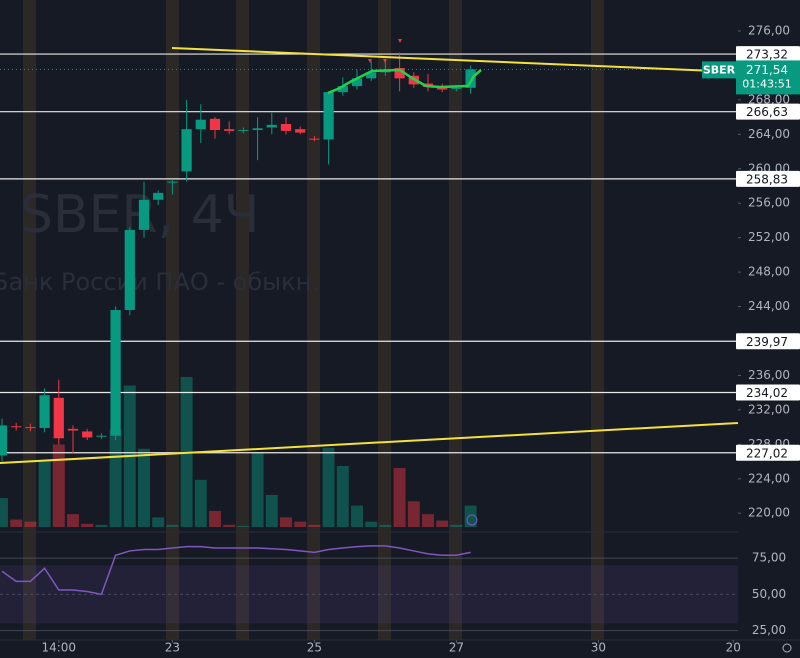  What do you see at coordinates (314, 648) in the screenshot?
I see `x-tick-label: 25` at bounding box center [314, 648].